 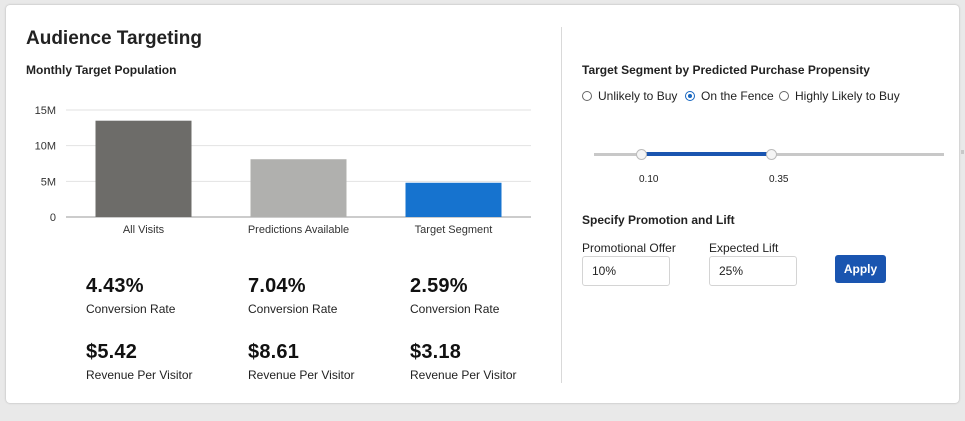 I want to click on radio-label: Unlikely to Buy, so click(x=638, y=96).